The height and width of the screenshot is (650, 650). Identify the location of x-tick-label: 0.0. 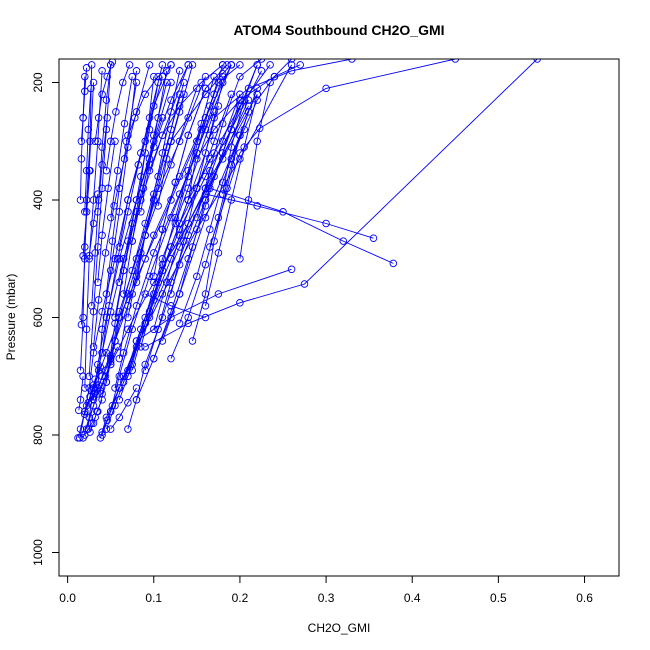
(67, 598).